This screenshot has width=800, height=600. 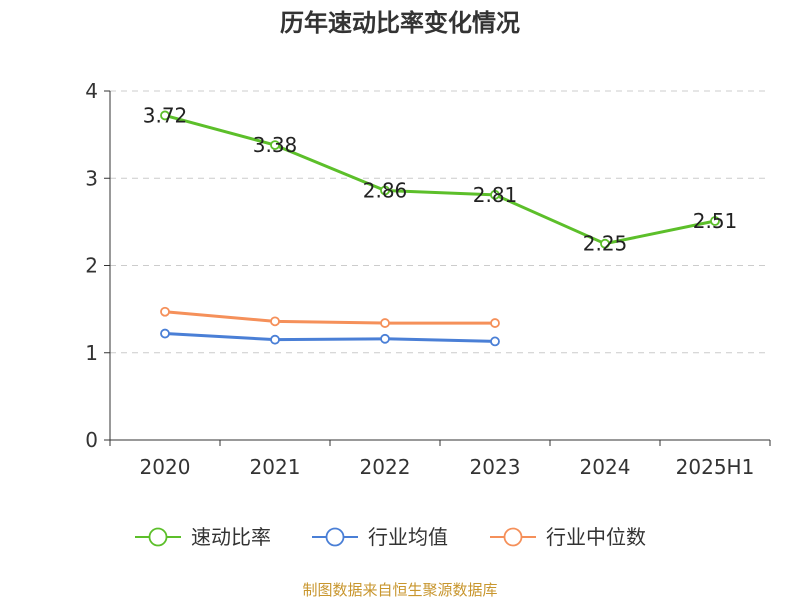 I want to click on data-label: 2.81, so click(x=495, y=195).